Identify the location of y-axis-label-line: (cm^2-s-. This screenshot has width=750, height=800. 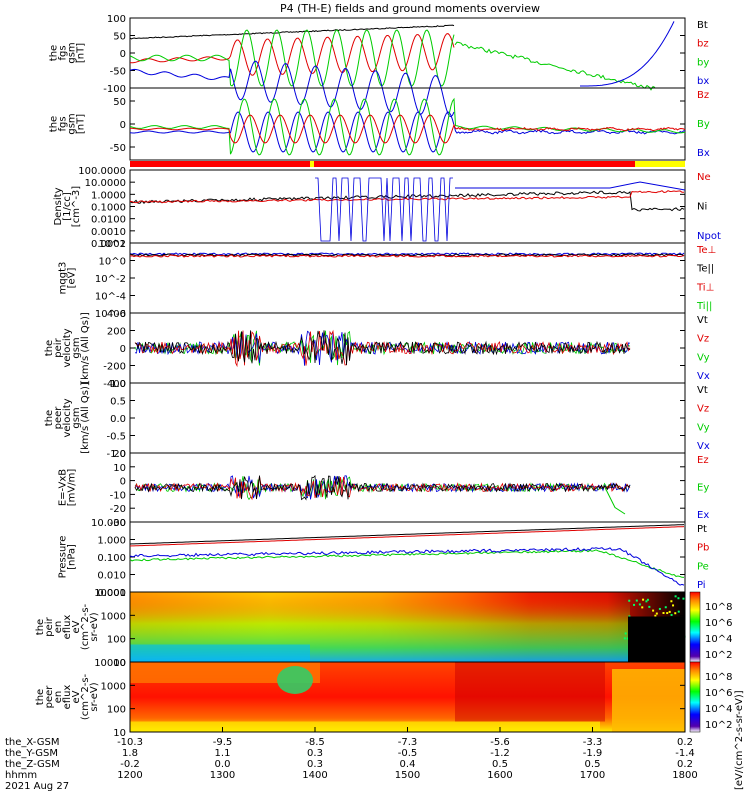
(85, 696).